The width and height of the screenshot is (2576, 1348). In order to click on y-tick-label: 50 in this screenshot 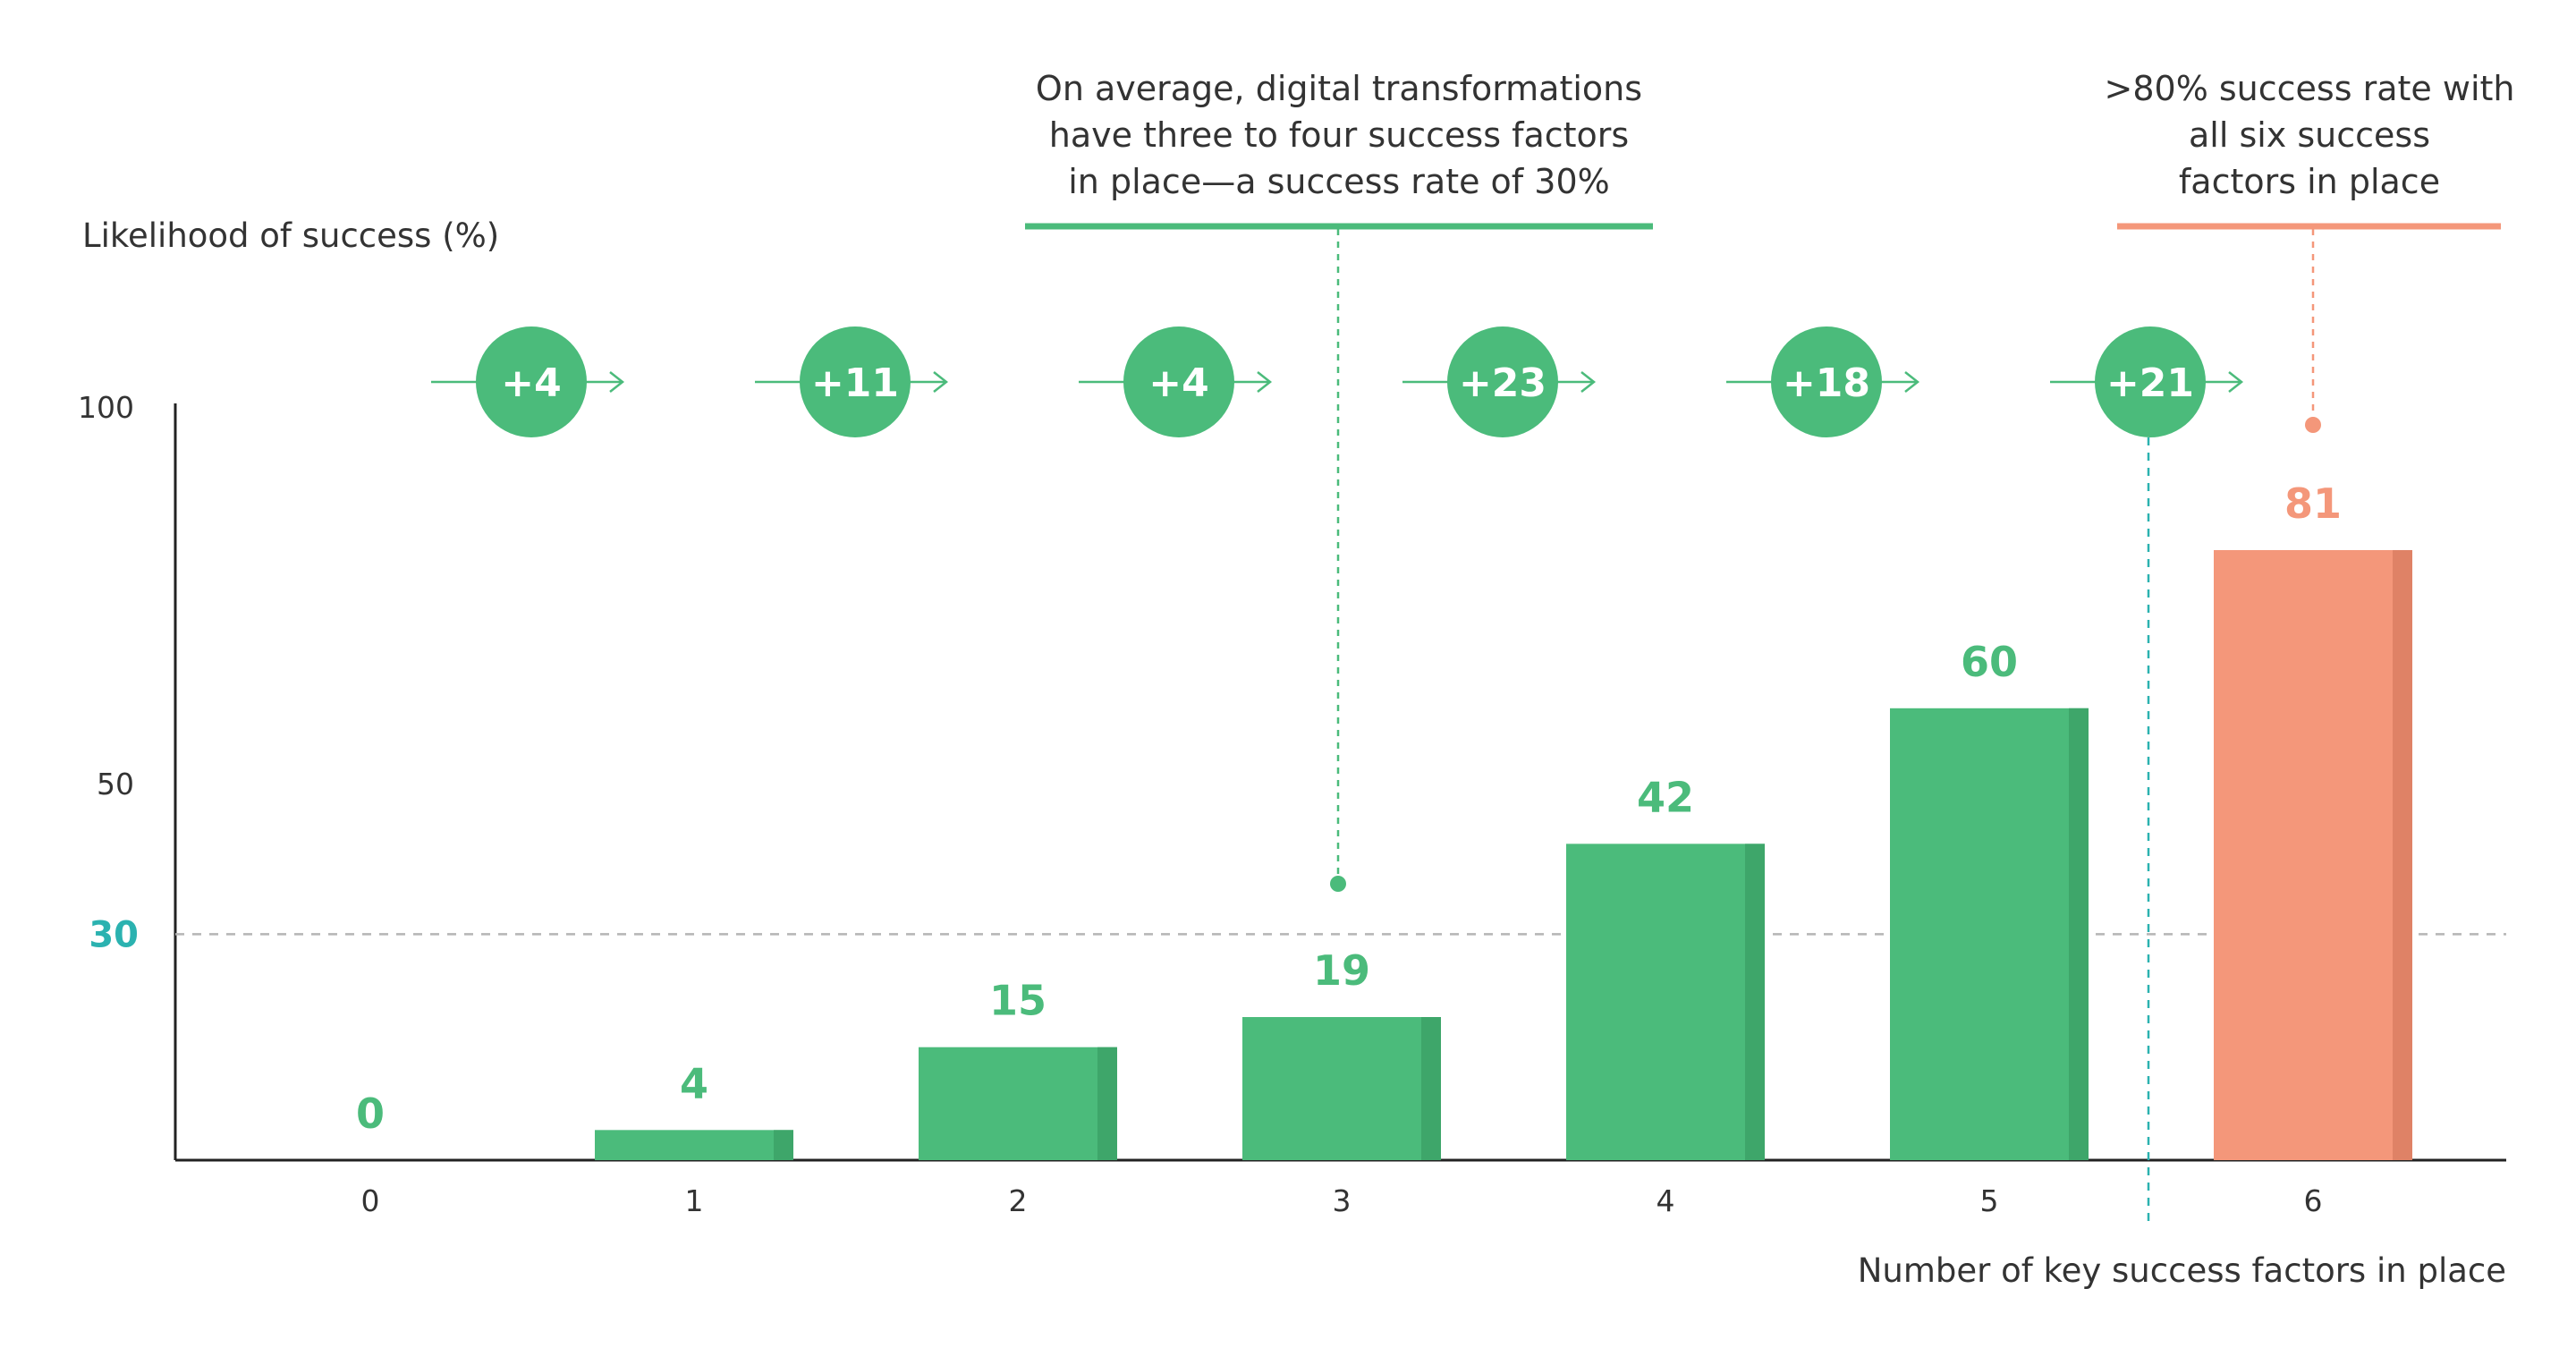, I will do `click(115, 784)`.